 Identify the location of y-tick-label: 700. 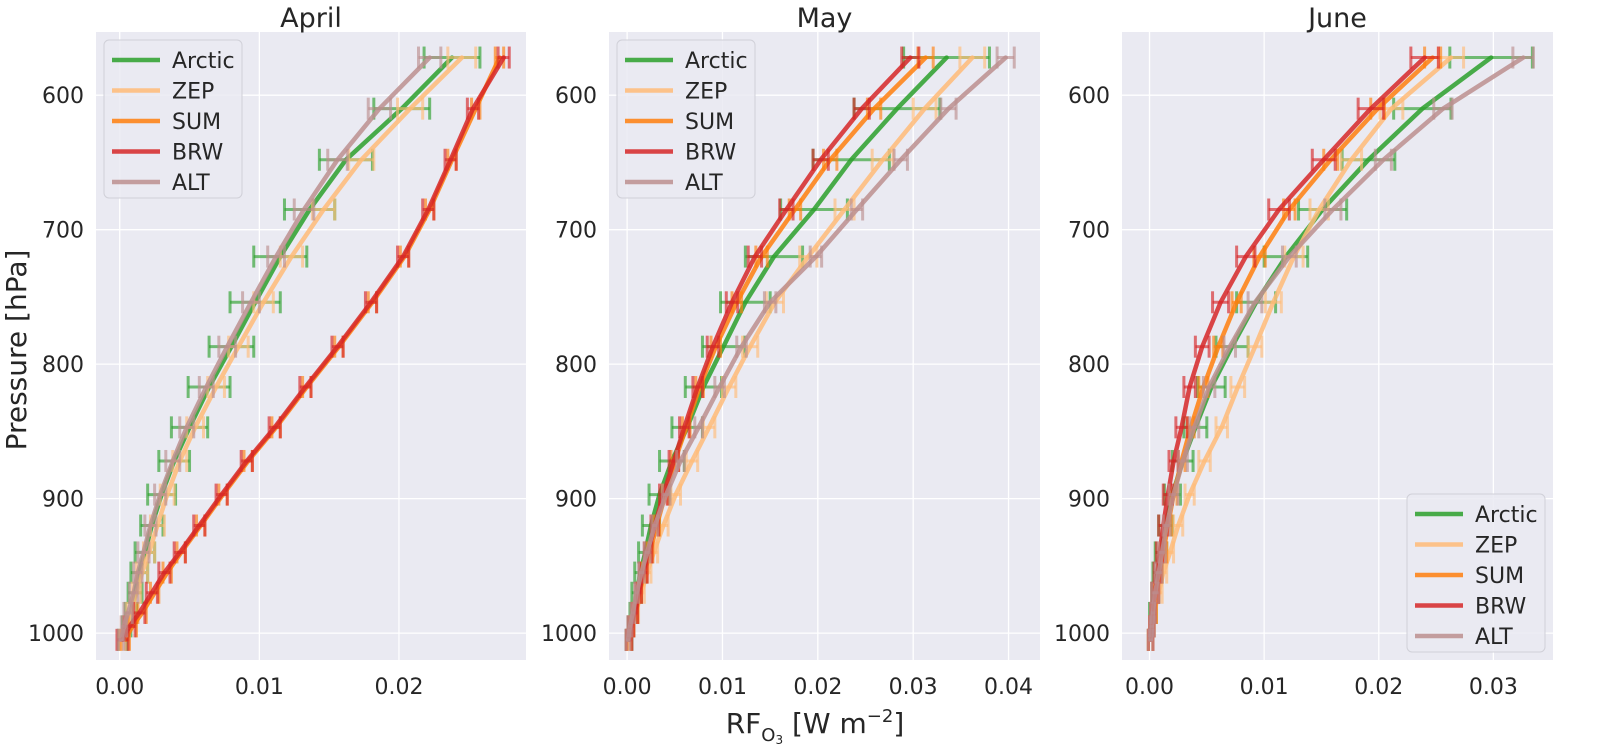
(1089, 231).